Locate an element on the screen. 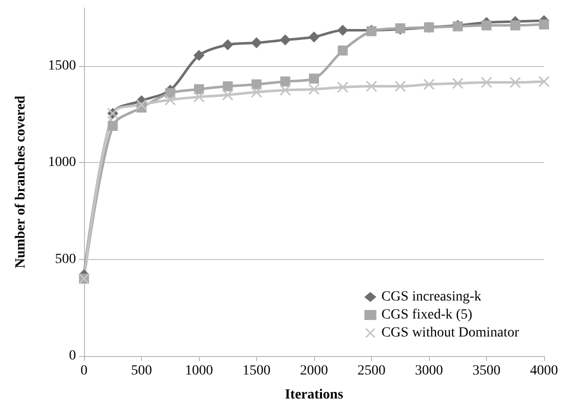 This screenshot has height=415, width=564. x-tick-label: 1500 is located at coordinates (256, 371).